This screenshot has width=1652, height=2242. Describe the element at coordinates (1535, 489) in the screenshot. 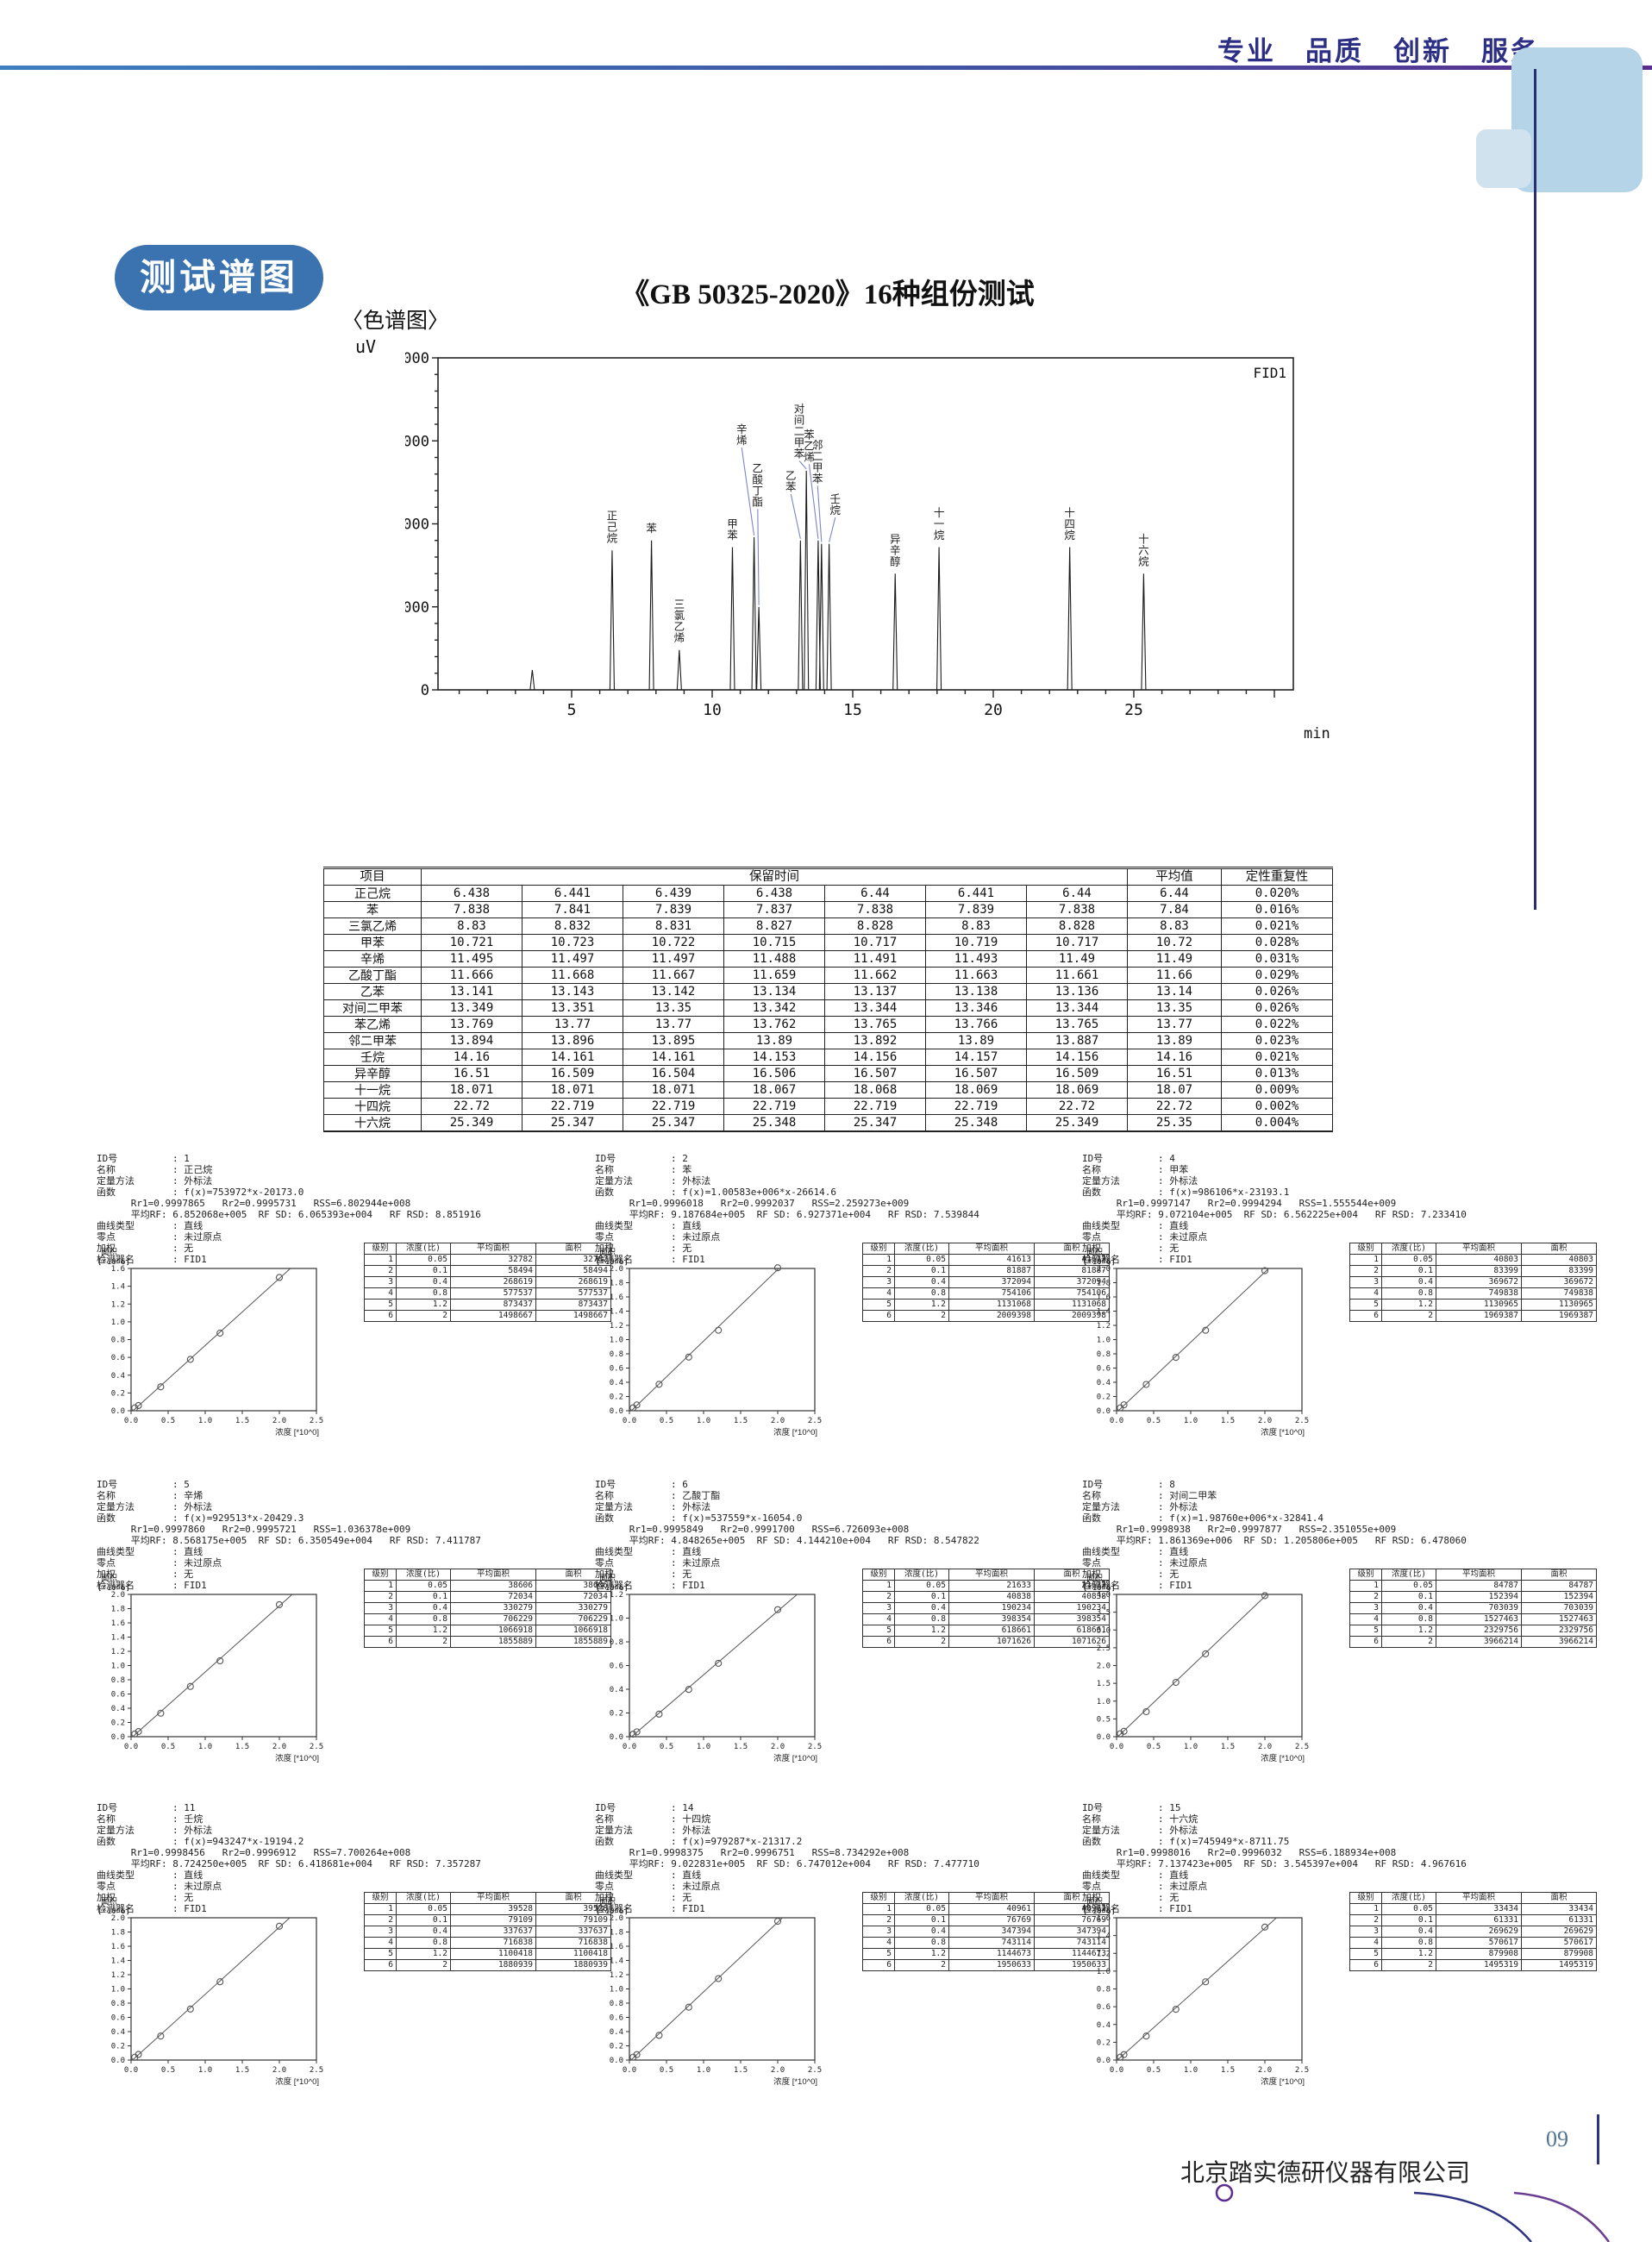

I see `right-vertical-line` at that location.